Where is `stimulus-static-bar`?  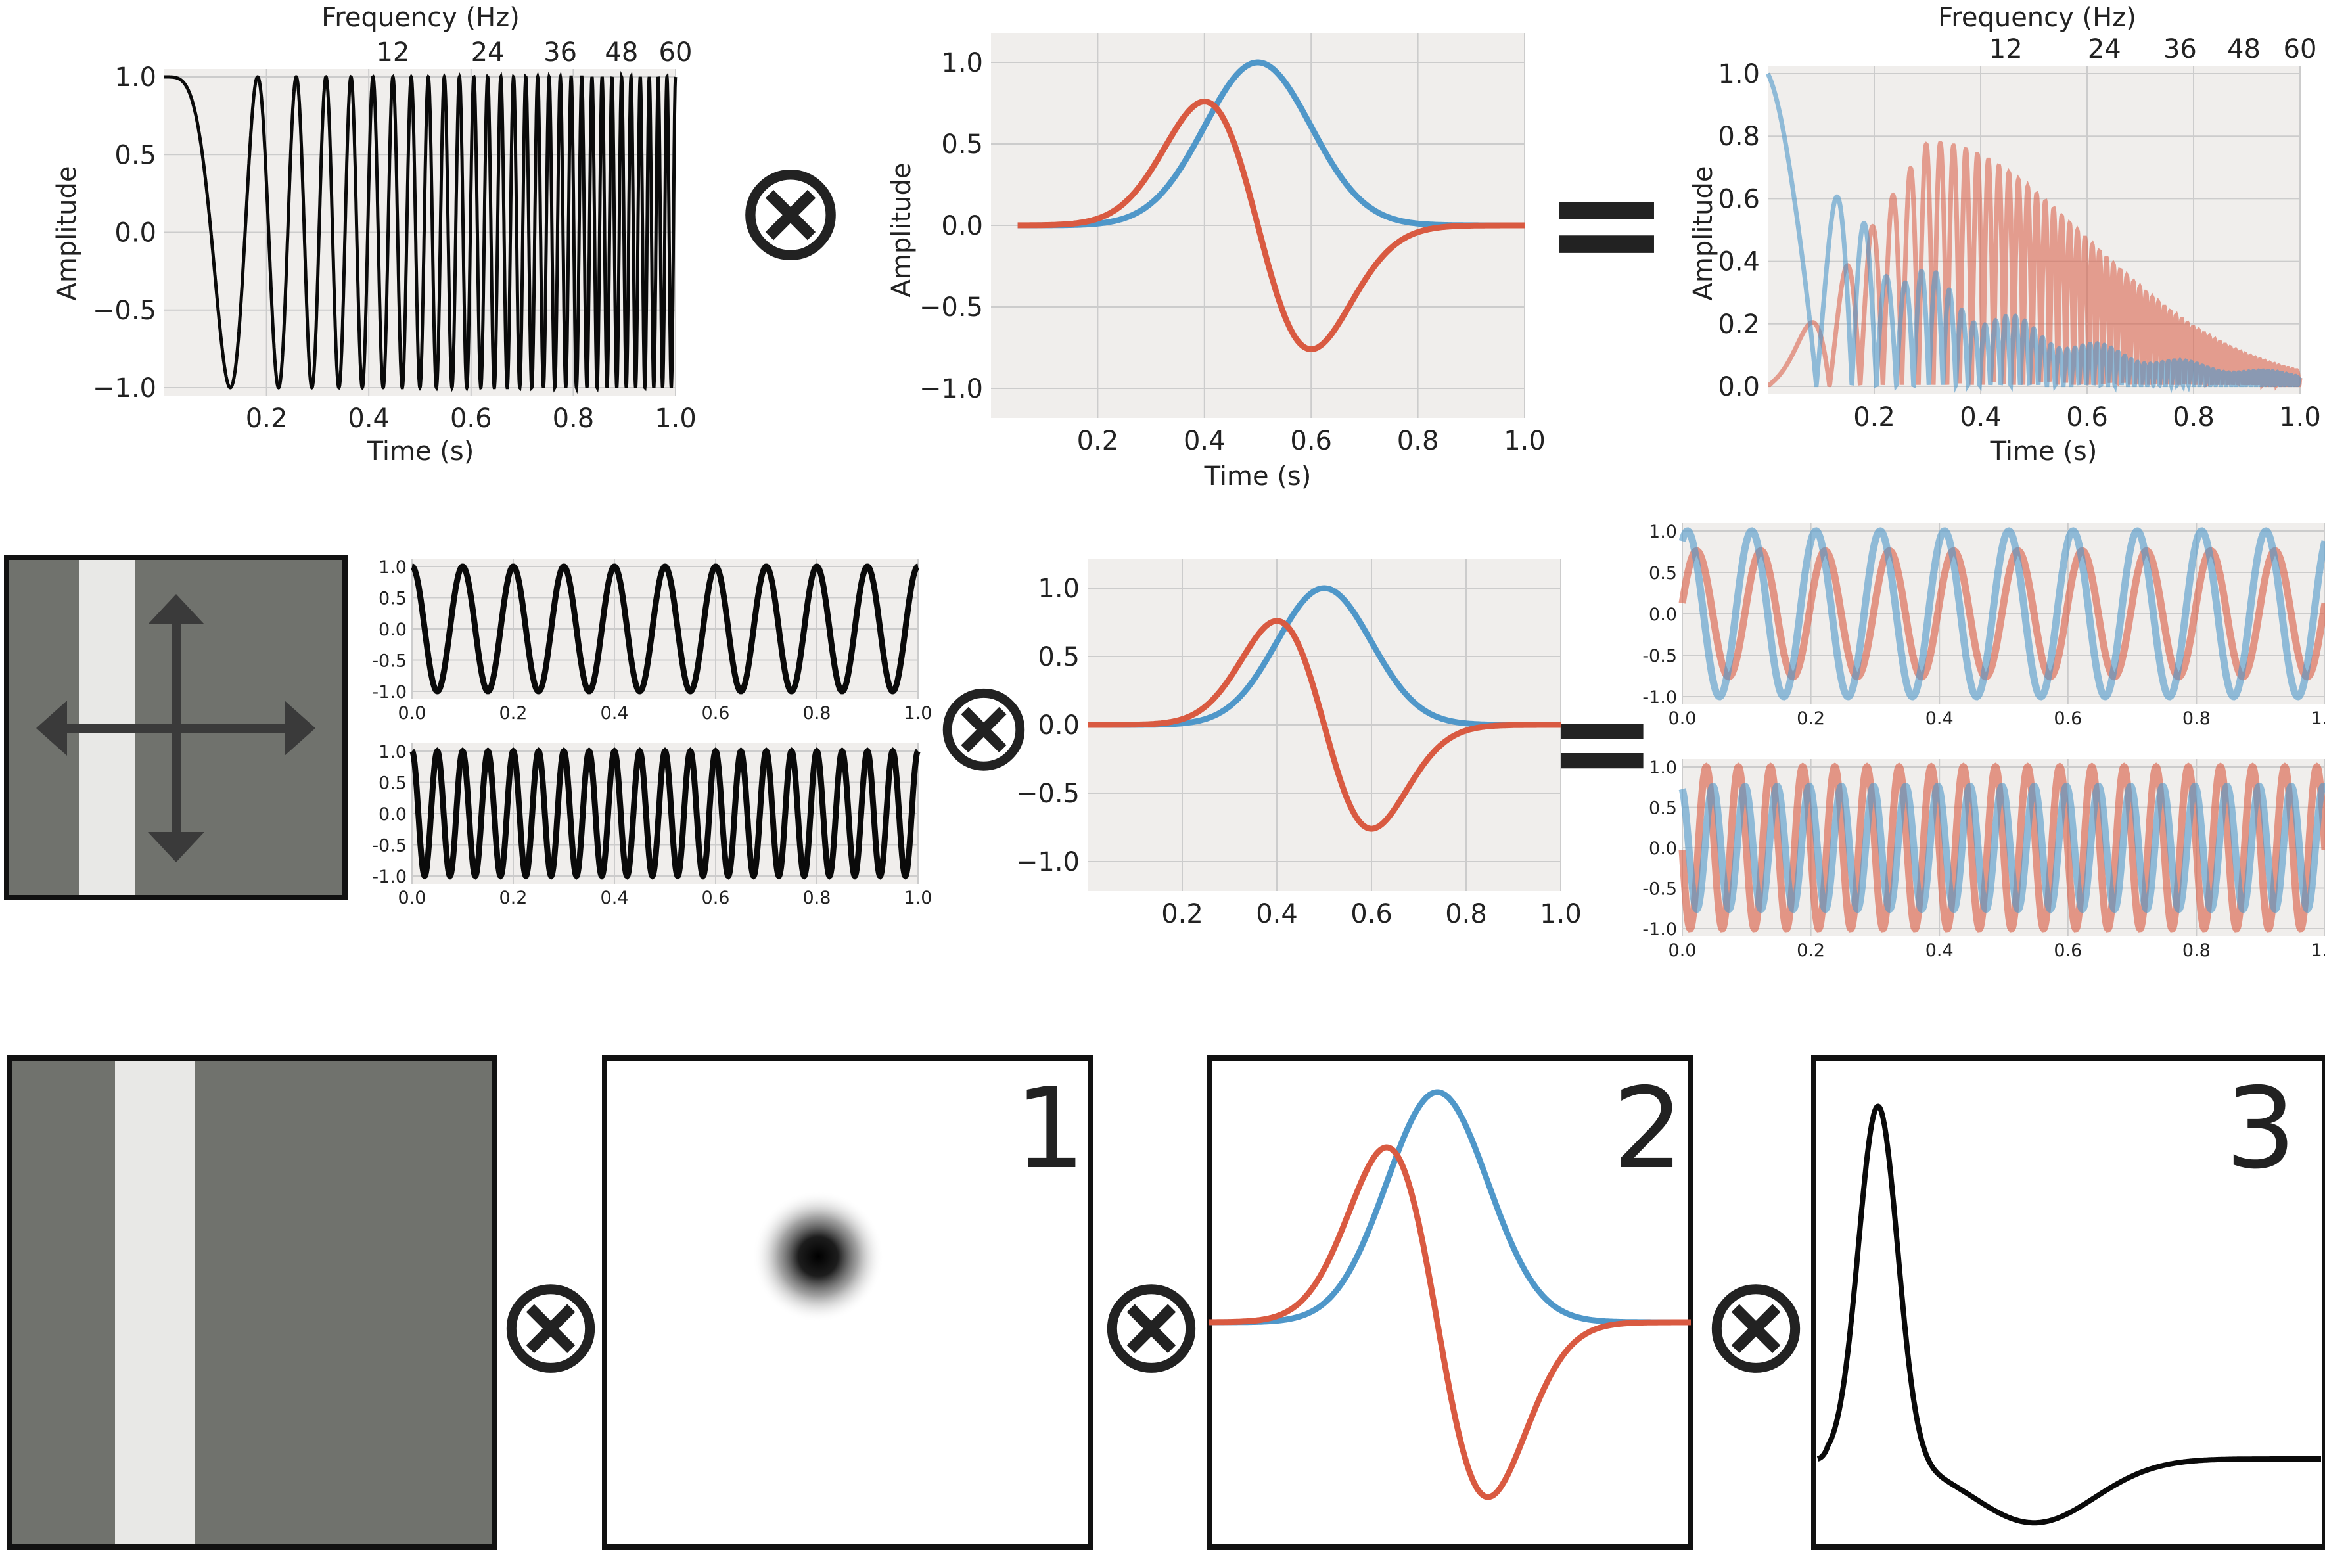
stimulus-static-bar is located at coordinates (252, 1302).